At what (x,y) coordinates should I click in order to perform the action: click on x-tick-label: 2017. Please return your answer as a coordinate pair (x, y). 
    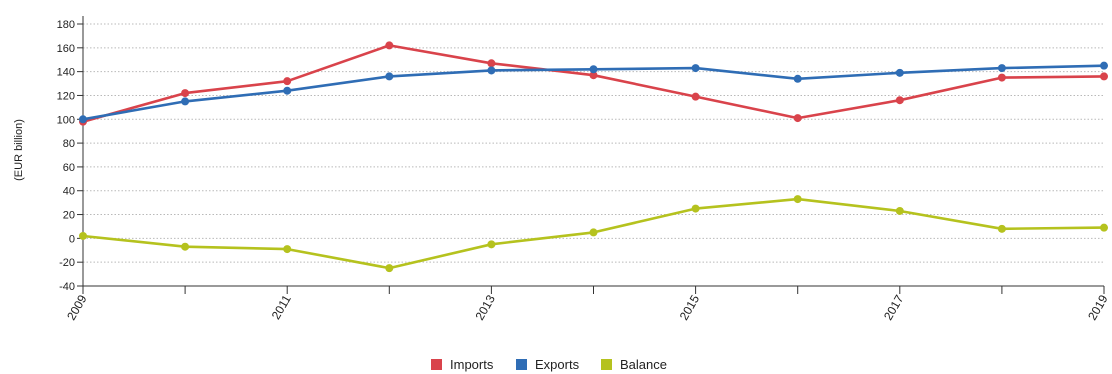
    Looking at the image, I should click on (894, 307).